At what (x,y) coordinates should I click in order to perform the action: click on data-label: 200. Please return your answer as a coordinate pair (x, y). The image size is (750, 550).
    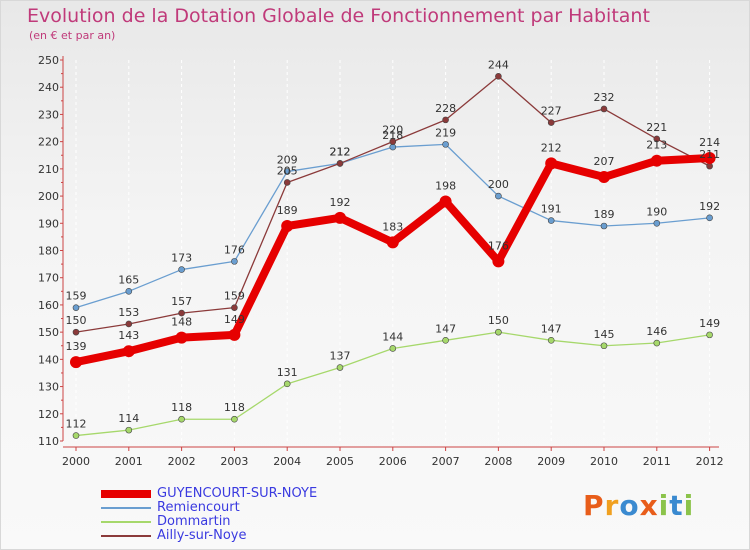
    Looking at the image, I should click on (498, 184).